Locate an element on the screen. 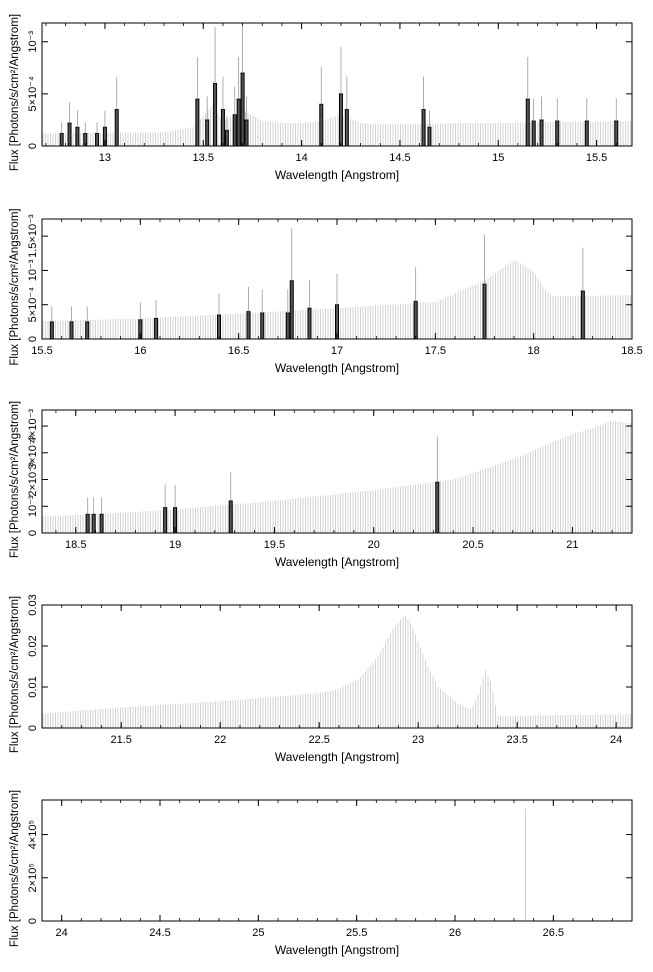  x-tick-label: 15 is located at coordinates (498, 158).